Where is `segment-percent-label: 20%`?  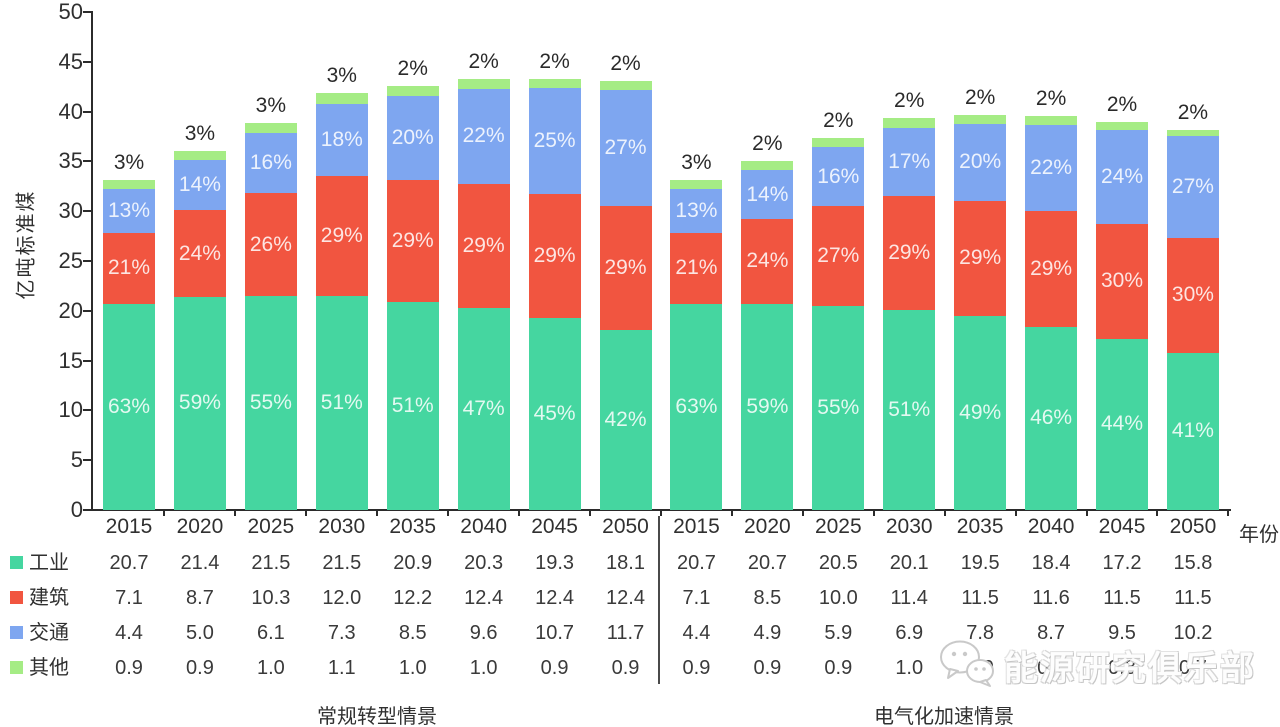 segment-percent-label: 20% is located at coordinates (412, 137).